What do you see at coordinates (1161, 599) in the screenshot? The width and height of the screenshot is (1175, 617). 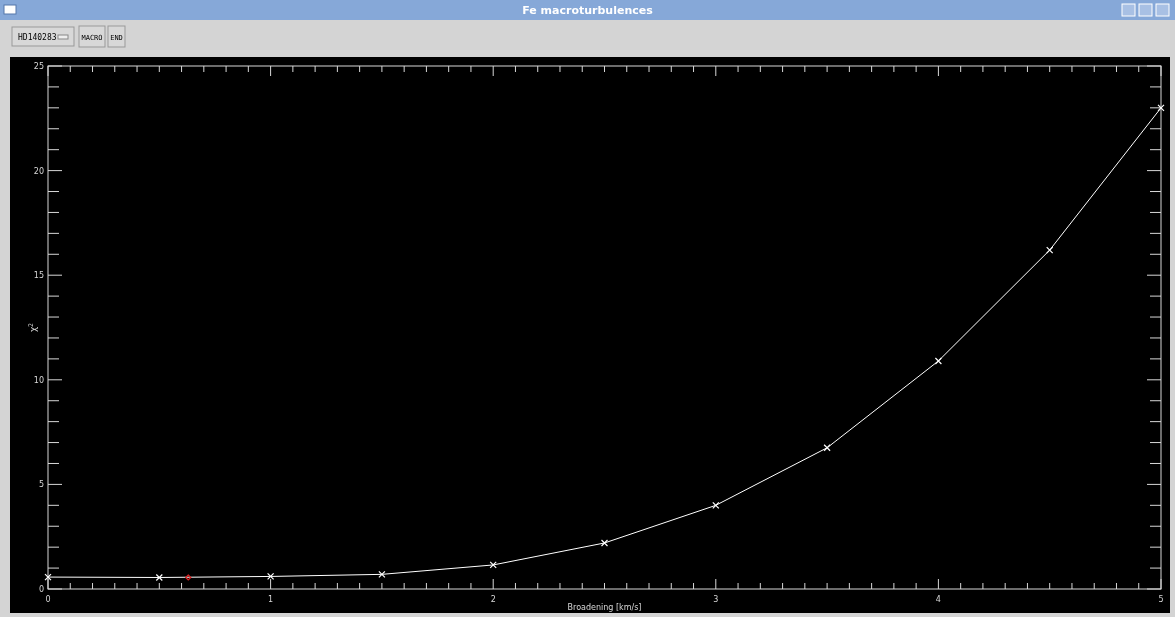 I see `x-tick-label: 5` at bounding box center [1161, 599].